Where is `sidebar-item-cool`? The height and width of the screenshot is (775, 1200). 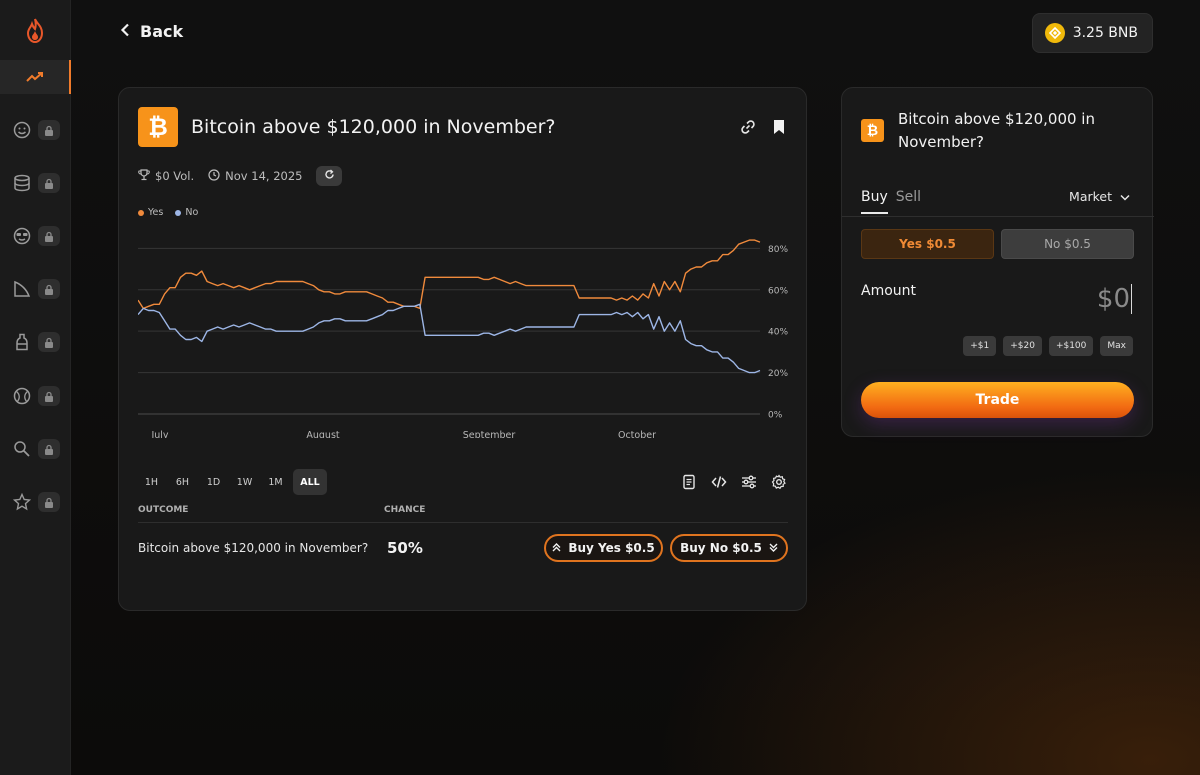 sidebar-item-cool is located at coordinates (35, 236).